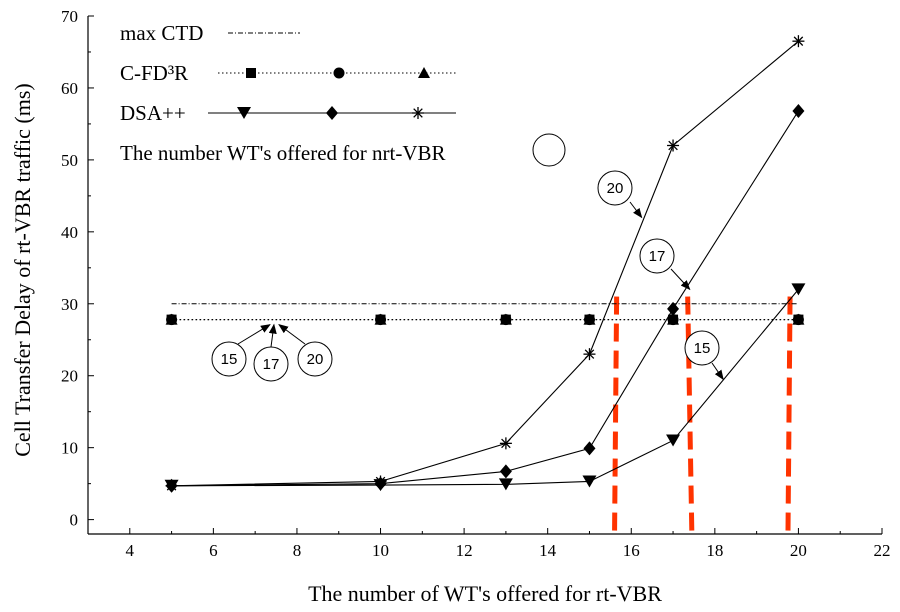 This screenshot has height=612, width=900. What do you see at coordinates (69, 88) in the screenshot?
I see `y-tick-label: 60` at bounding box center [69, 88].